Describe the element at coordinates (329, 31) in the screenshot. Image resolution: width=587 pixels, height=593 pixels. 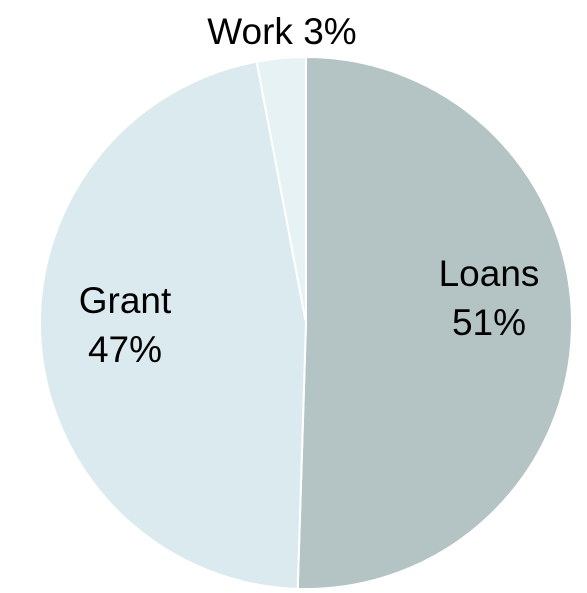
I see `slice-percent-work: 3%` at that location.